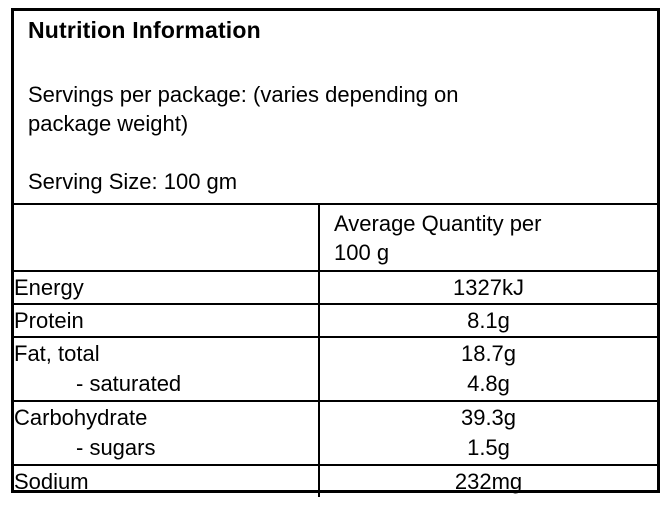 Image resolution: width=671 pixels, height=506 pixels. I want to click on label-title: Nutrition Information, so click(144, 30).